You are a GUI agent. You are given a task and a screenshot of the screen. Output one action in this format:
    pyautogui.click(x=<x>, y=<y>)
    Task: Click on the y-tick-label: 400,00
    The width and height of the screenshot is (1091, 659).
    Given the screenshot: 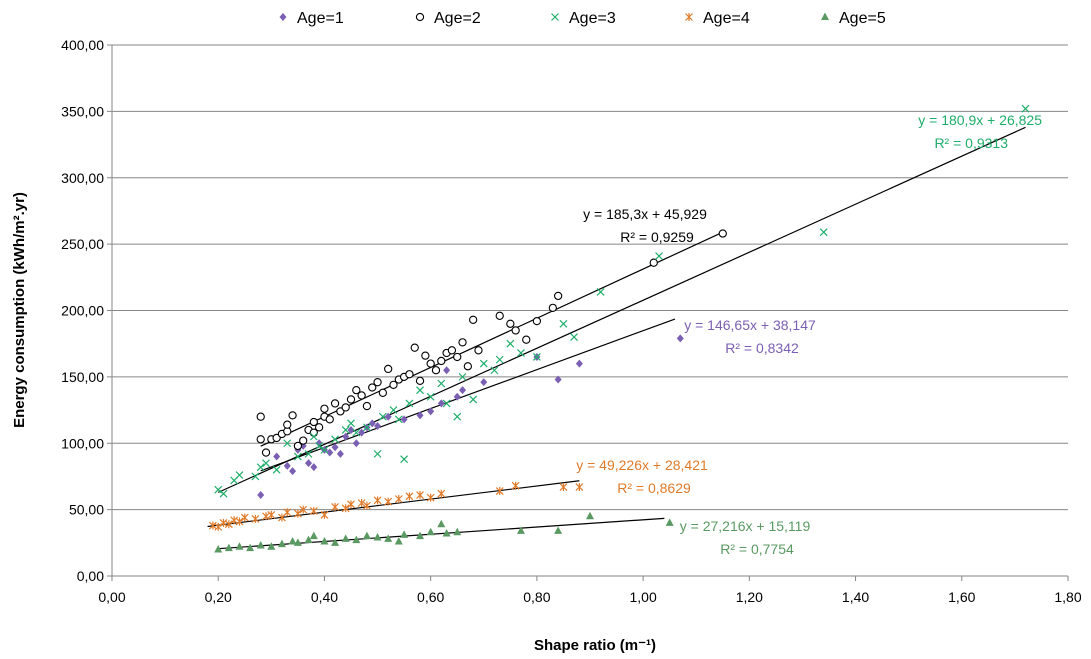 What is the action you would take?
    pyautogui.click(x=82, y=45)
    